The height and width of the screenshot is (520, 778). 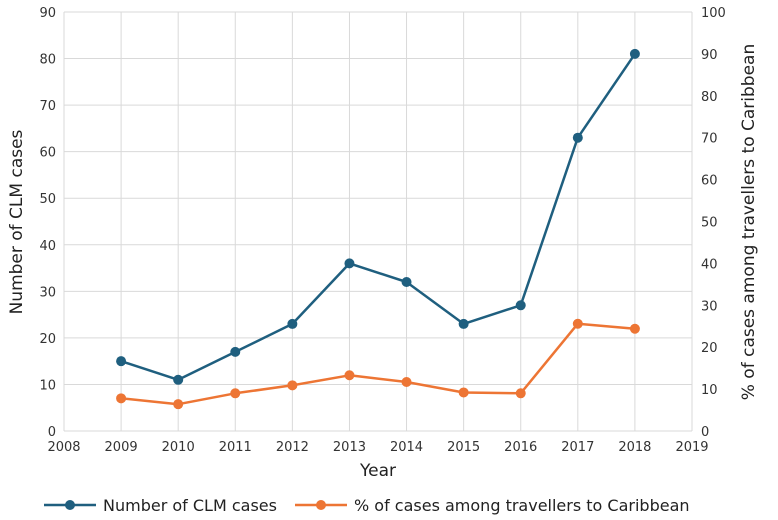 What do you see at coordinates (47, 153) in the screenshot?
I see `left-y-tick-label: 60` at bounding box center [47, 153].